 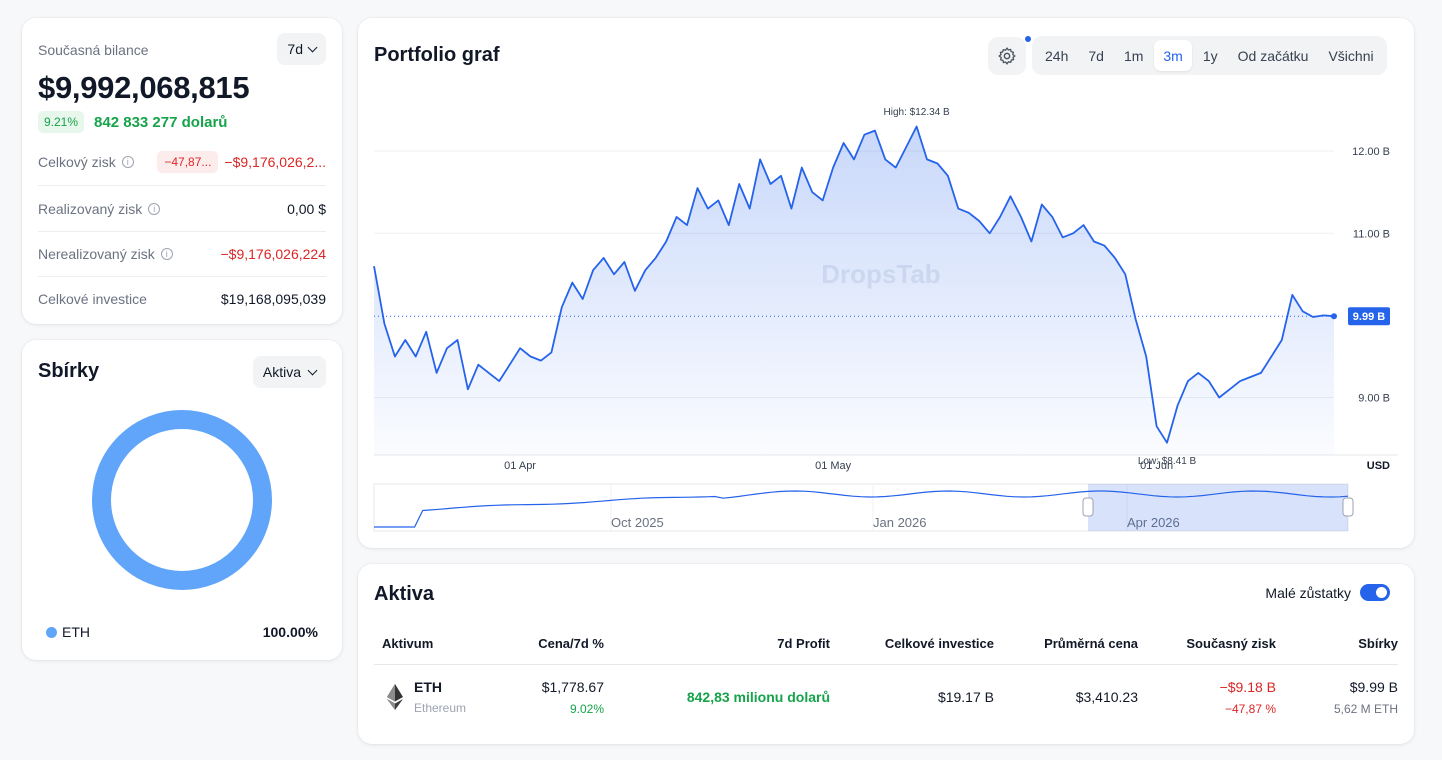 I want to click on asset-pnl-pct: −47,87 %, so click(x=1250, y=709).